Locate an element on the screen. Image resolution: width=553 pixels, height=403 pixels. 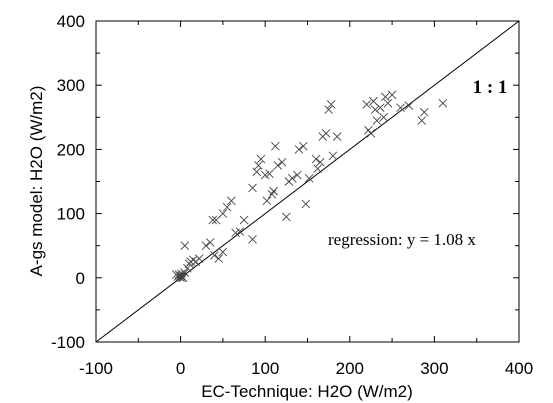
x-tick-label: 300 is located at coordinates (434, 368).